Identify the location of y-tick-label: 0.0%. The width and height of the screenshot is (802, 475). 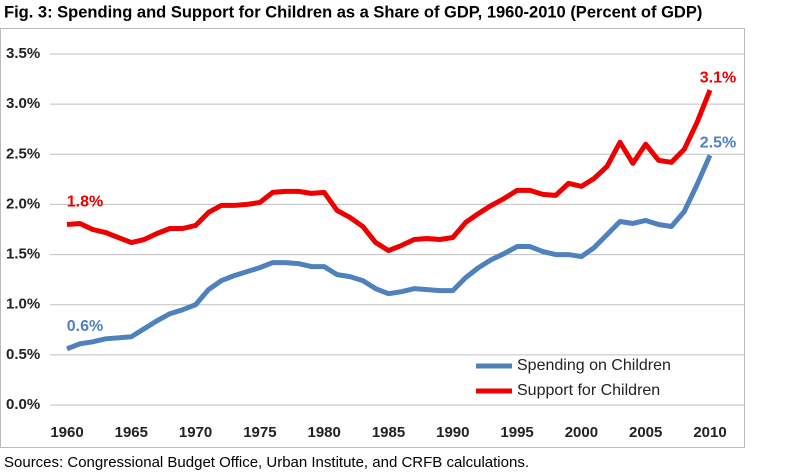
(23, 404).